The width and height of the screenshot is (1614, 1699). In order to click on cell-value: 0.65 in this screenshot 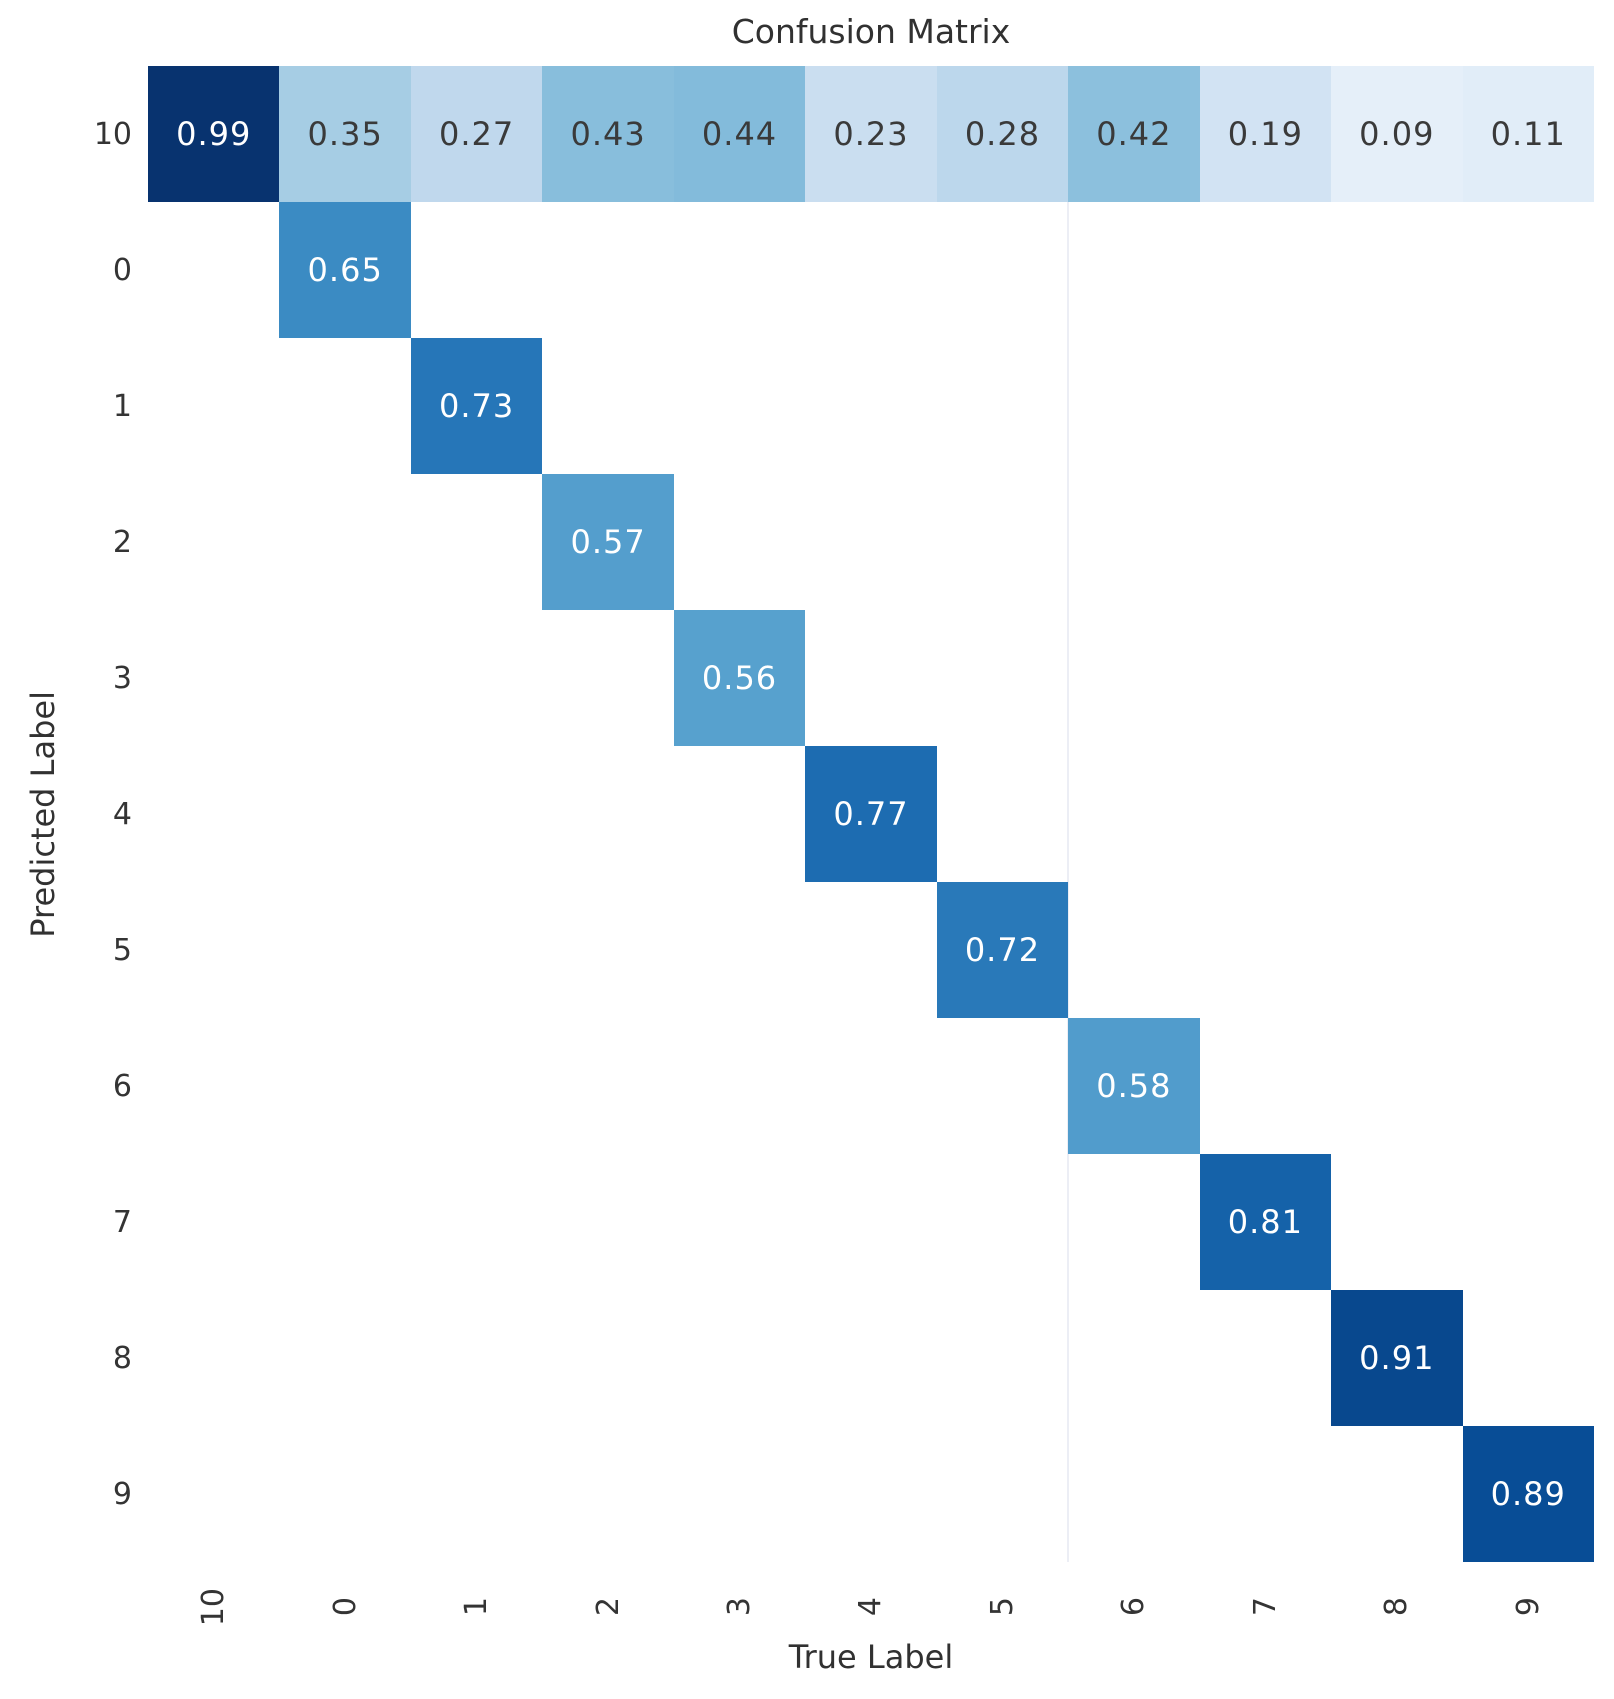, I will do `click(345, 270)`.